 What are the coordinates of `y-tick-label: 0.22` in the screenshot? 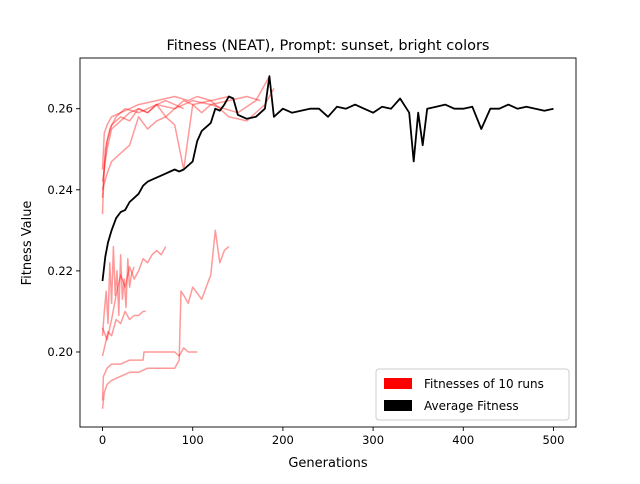 It's located at (60, 271).